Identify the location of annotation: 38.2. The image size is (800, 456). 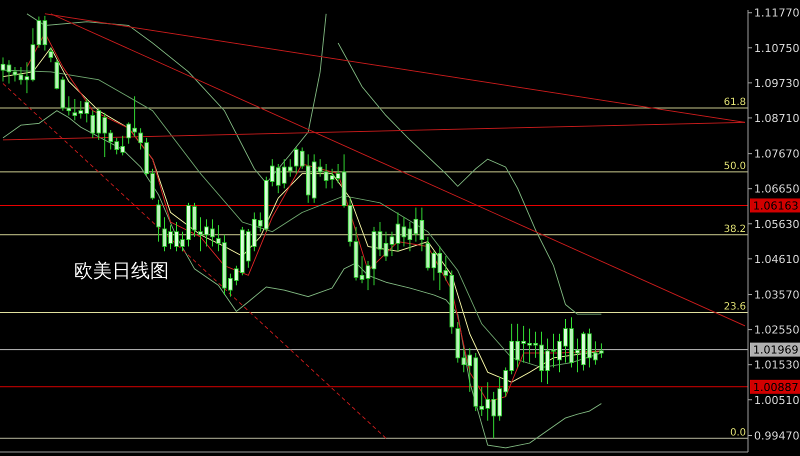
(735, 229).